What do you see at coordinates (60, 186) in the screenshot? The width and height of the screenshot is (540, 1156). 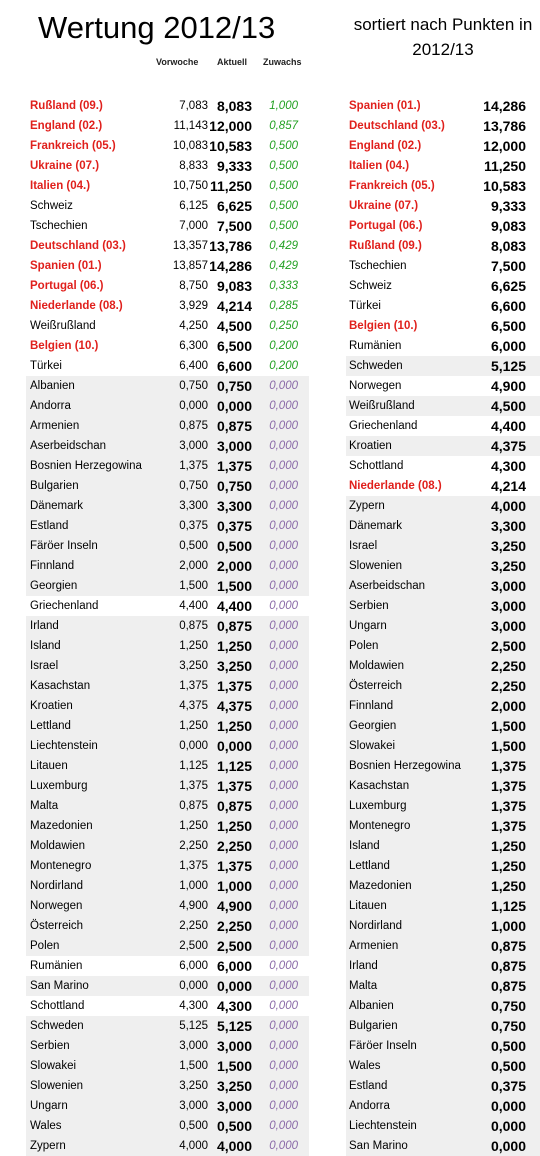 I see `country-name: Italien (04.)` at bounding box center [60, 186].